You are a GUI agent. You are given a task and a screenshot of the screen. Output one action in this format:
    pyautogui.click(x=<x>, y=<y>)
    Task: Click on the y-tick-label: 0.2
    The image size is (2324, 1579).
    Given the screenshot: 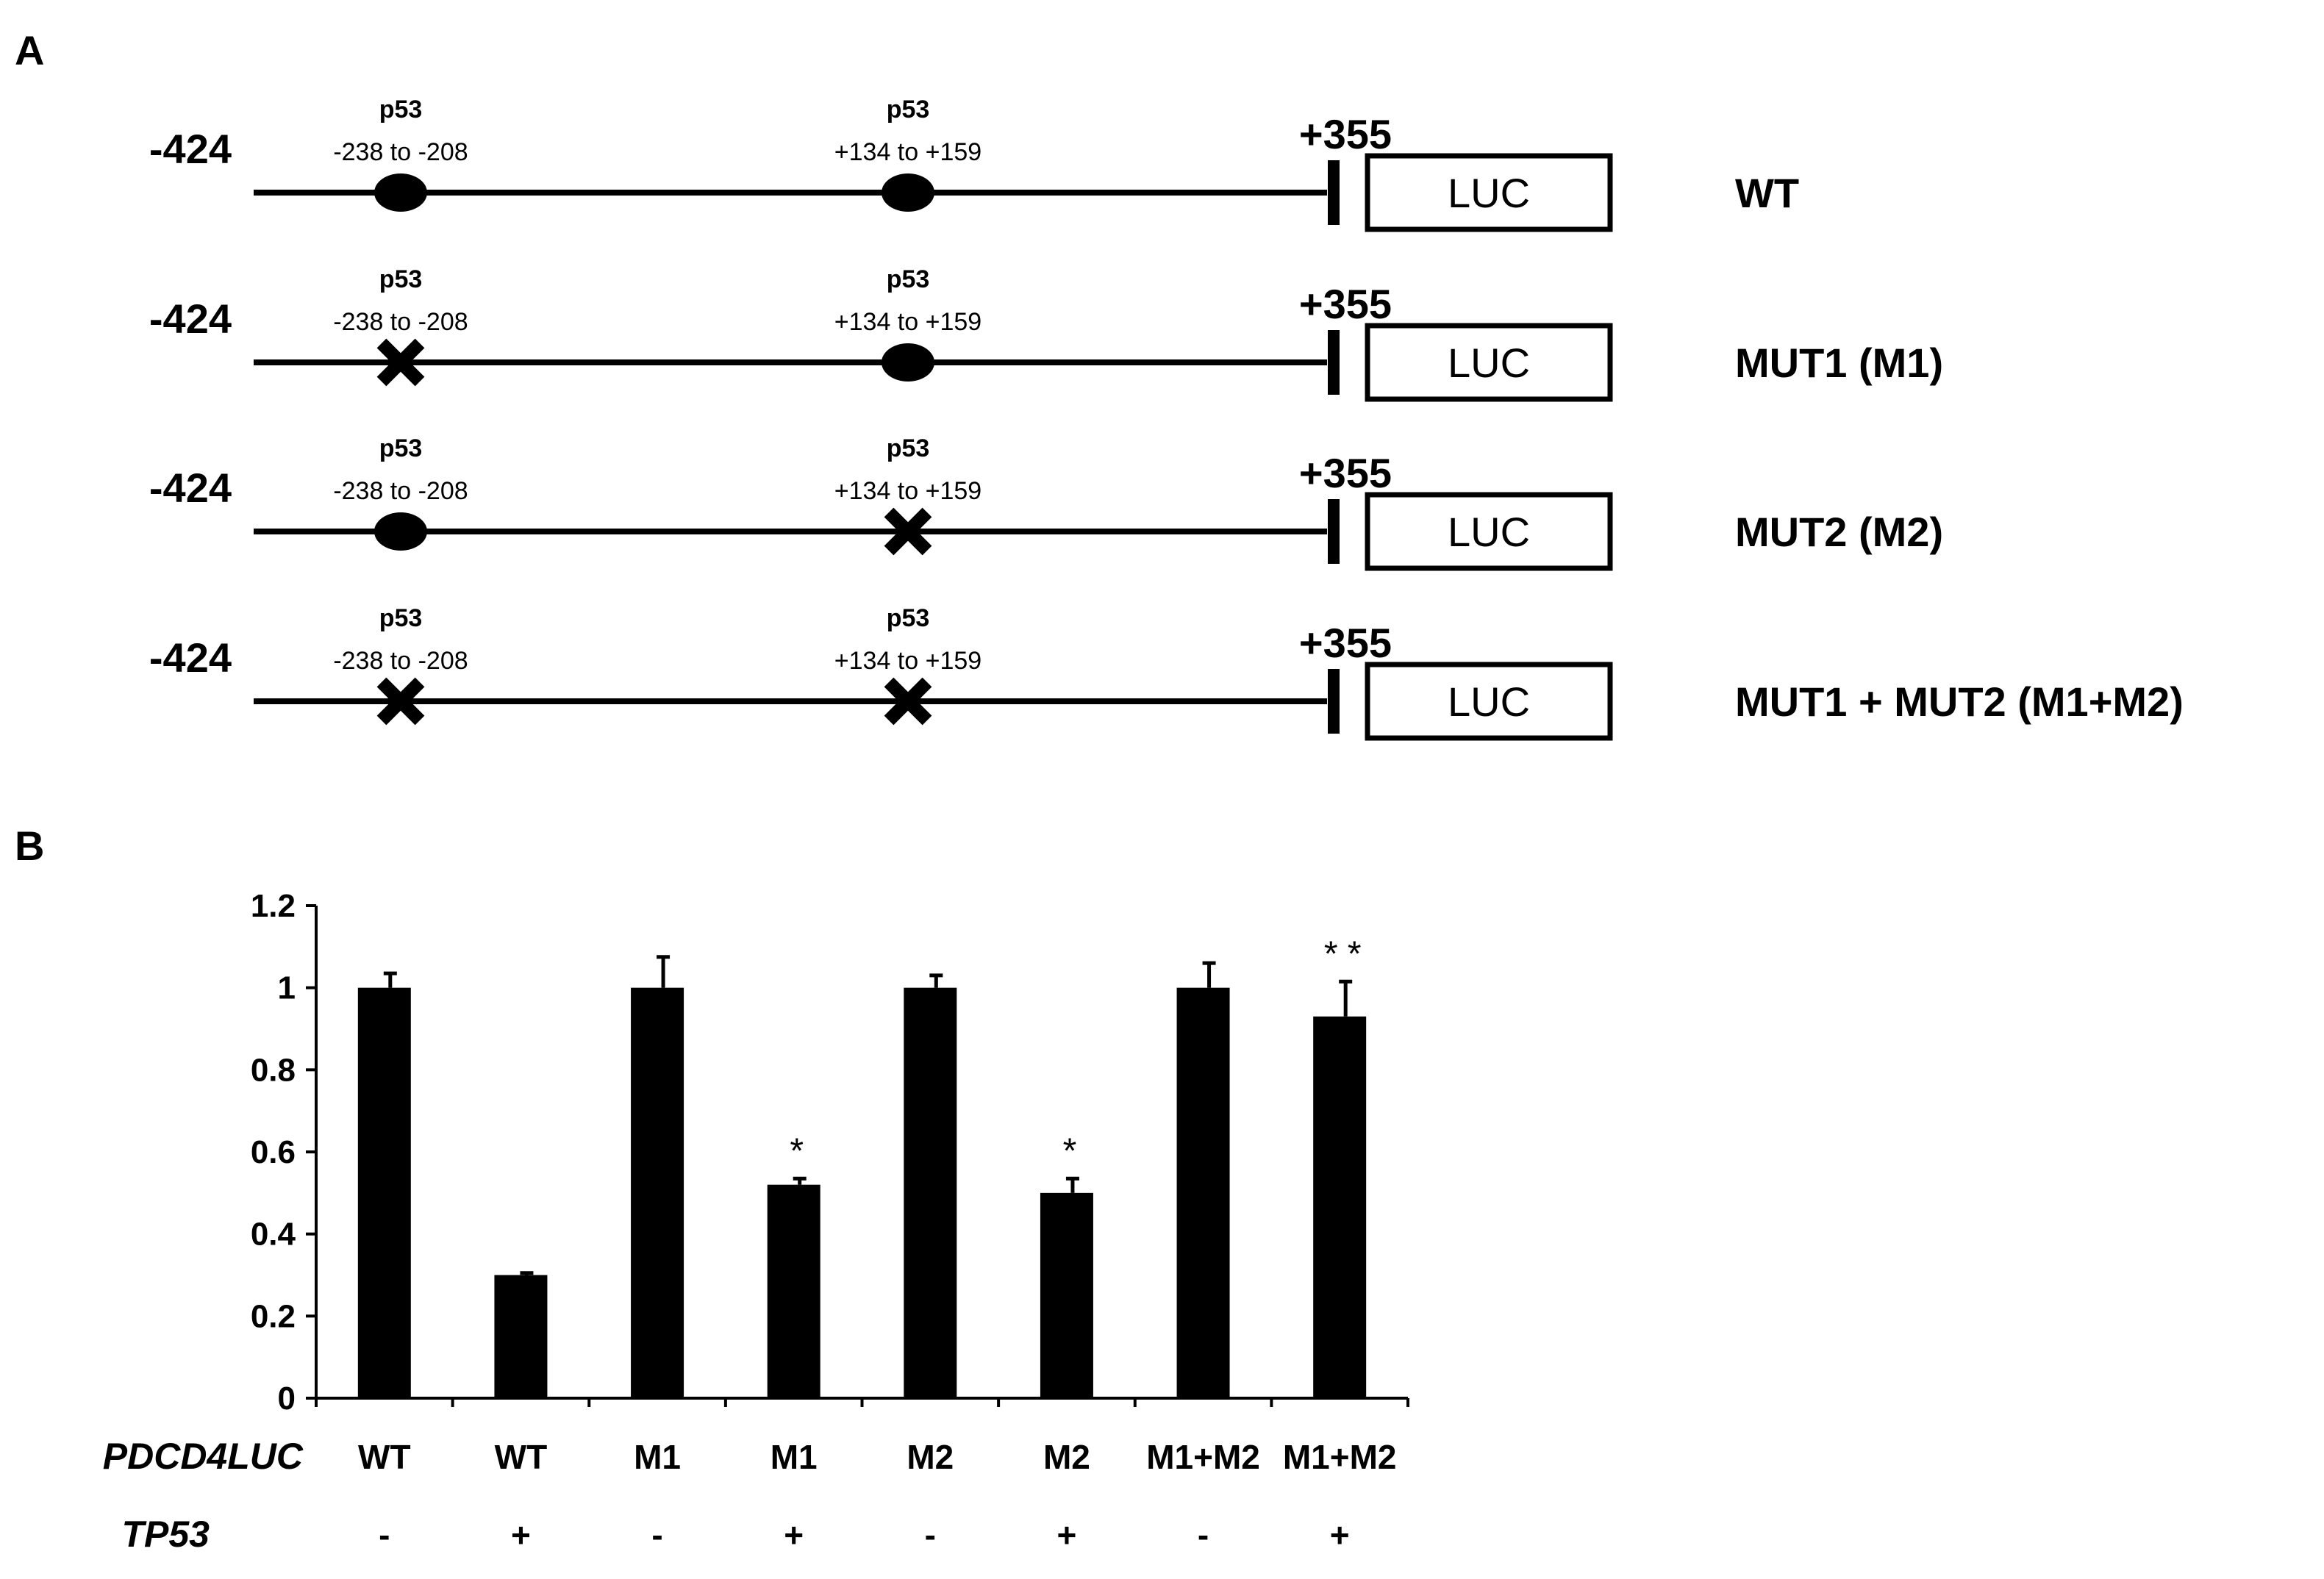 What is the action you would take?
    pyautogui.click(x=274, y=1316)
    